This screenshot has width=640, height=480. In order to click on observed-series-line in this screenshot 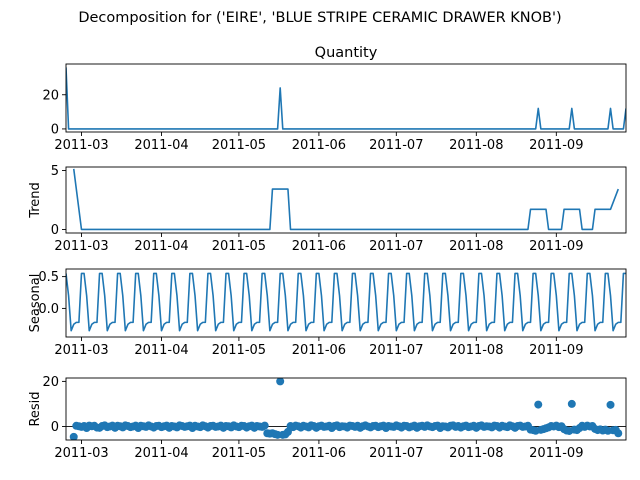, I will do `click(346, 98)`.